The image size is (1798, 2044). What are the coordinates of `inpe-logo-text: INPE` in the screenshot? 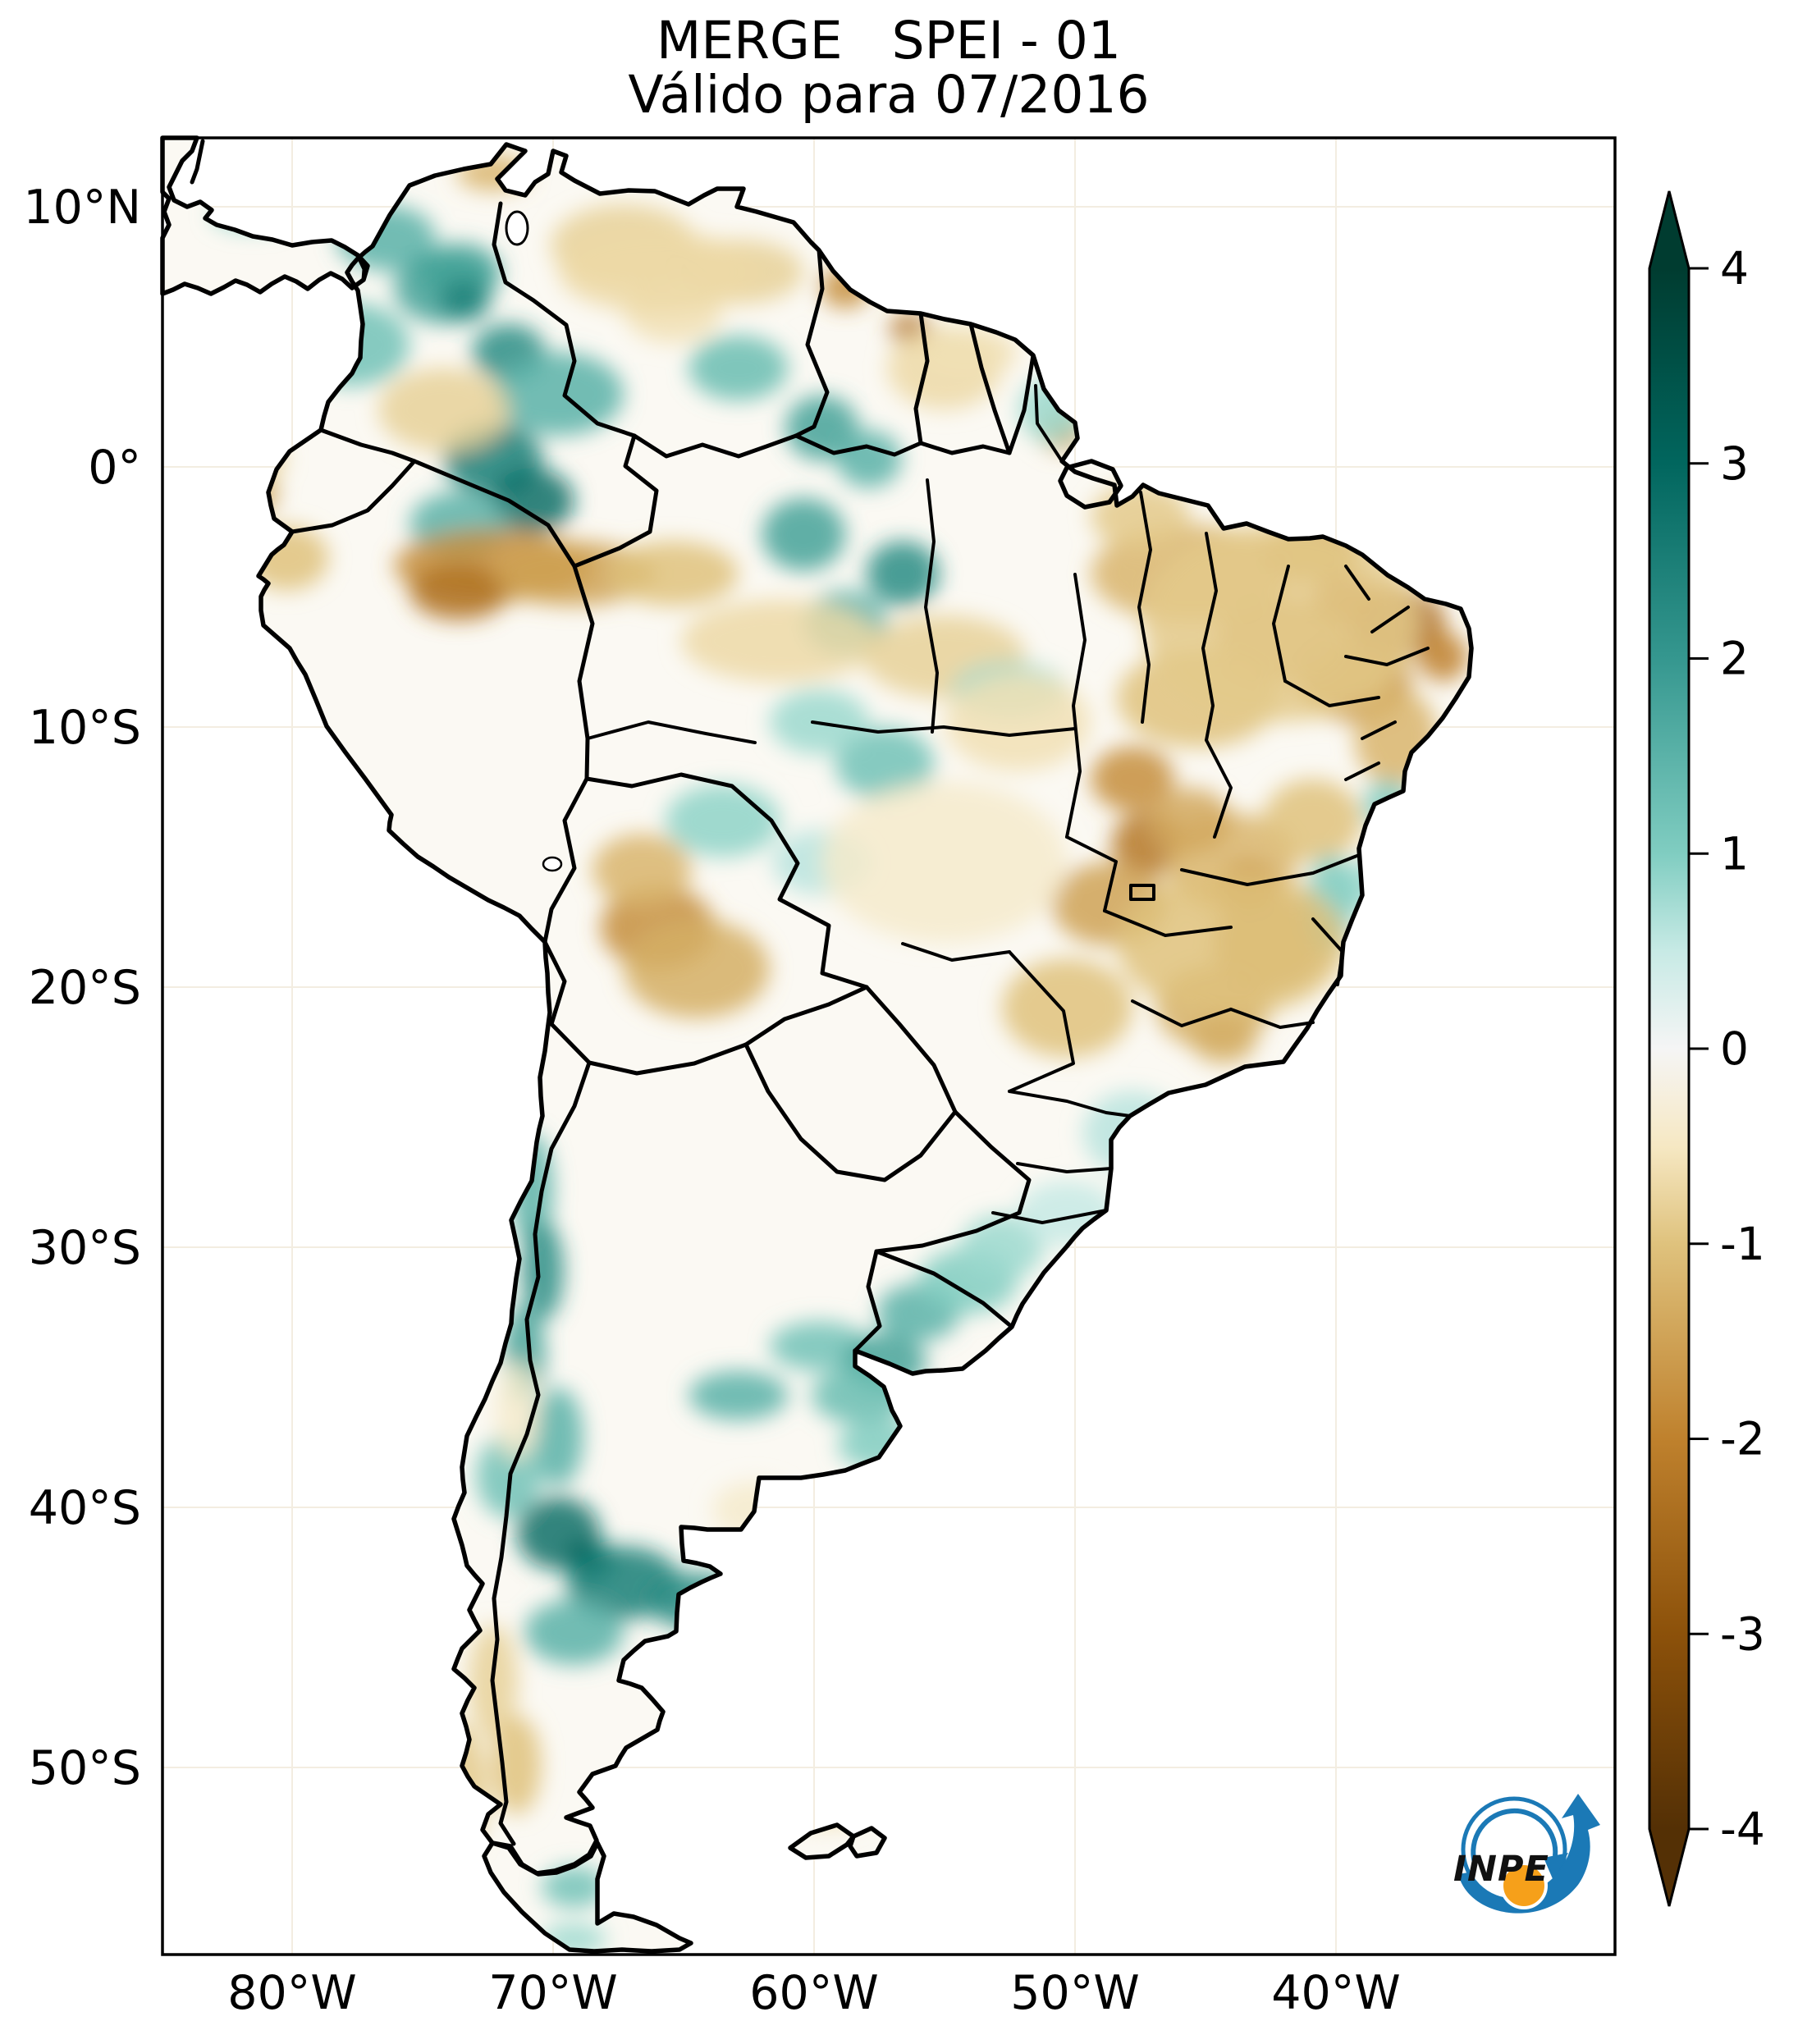 It's located at (1501, 1869).